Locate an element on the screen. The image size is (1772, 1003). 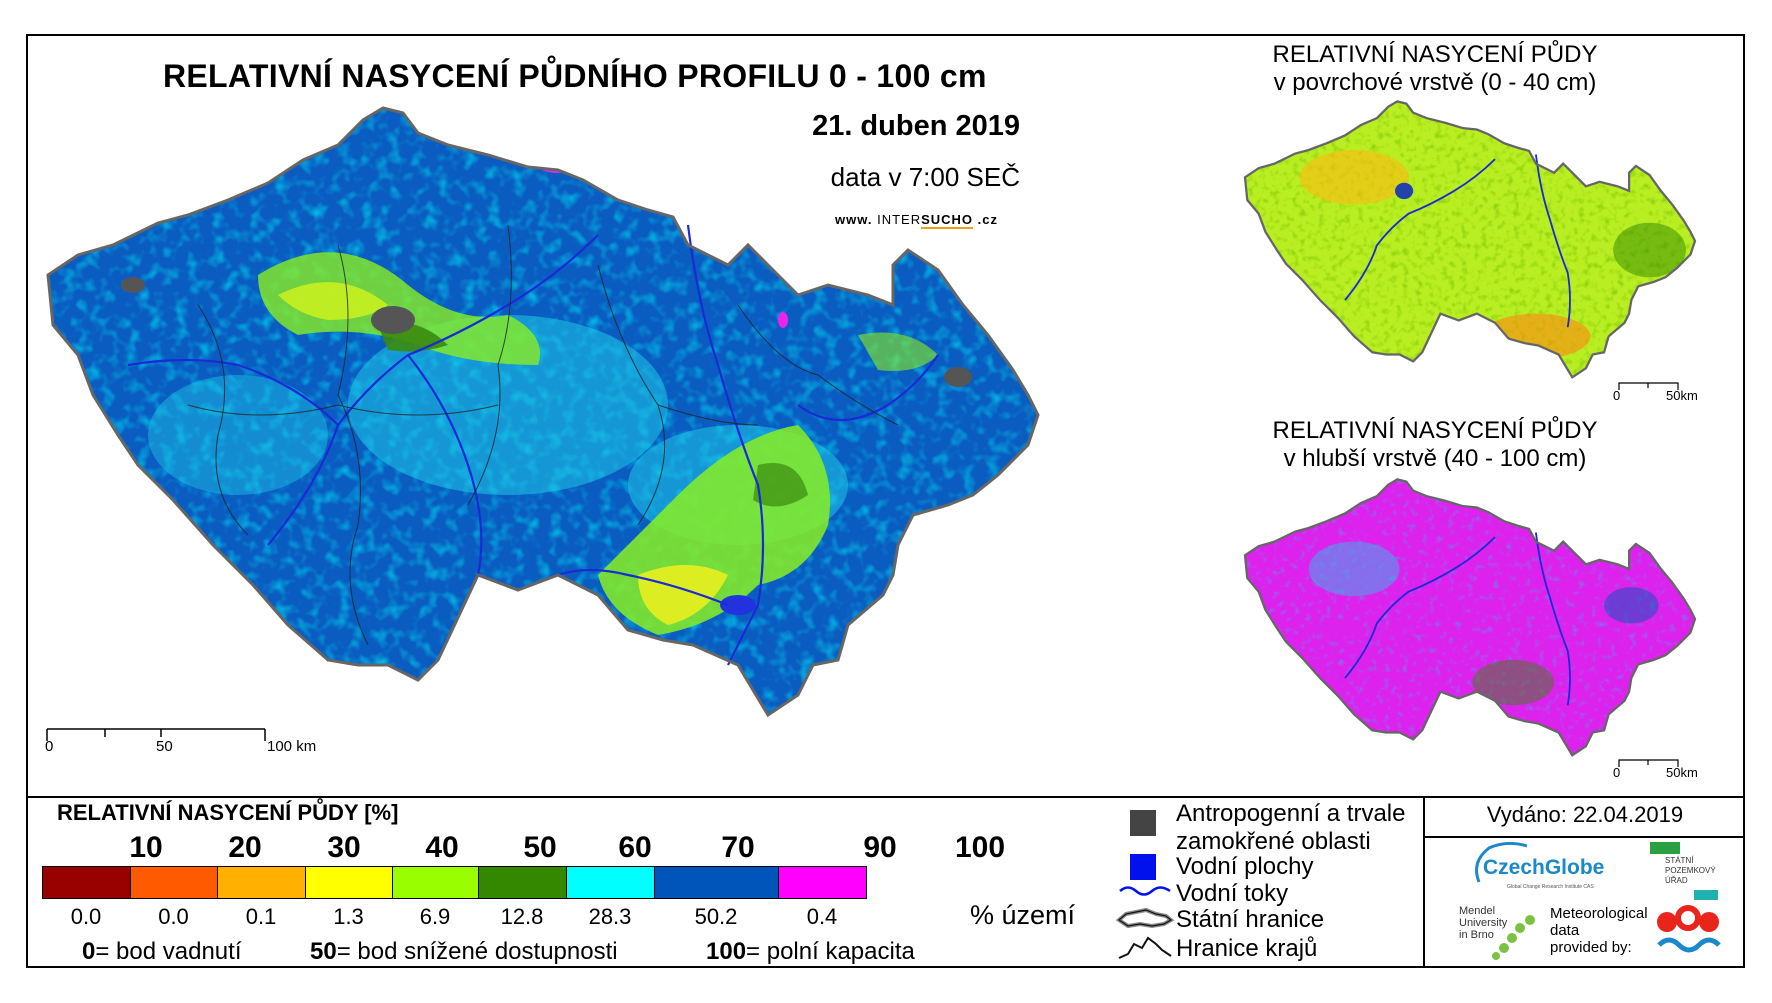
rivers-label: Vodní toky is located at coordinates (1232, 893).